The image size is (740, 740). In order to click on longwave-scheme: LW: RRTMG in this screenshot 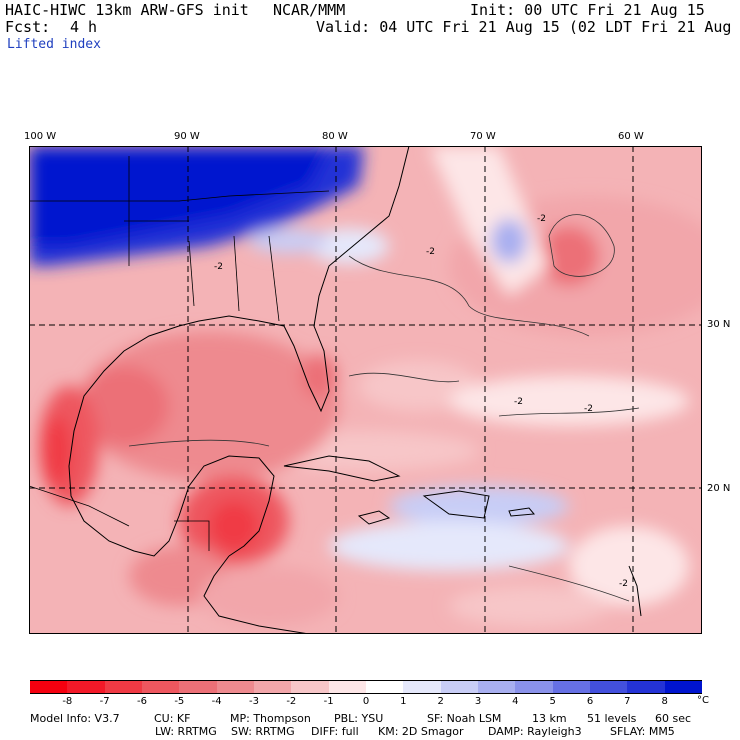, I will do `click(186, 731)`.